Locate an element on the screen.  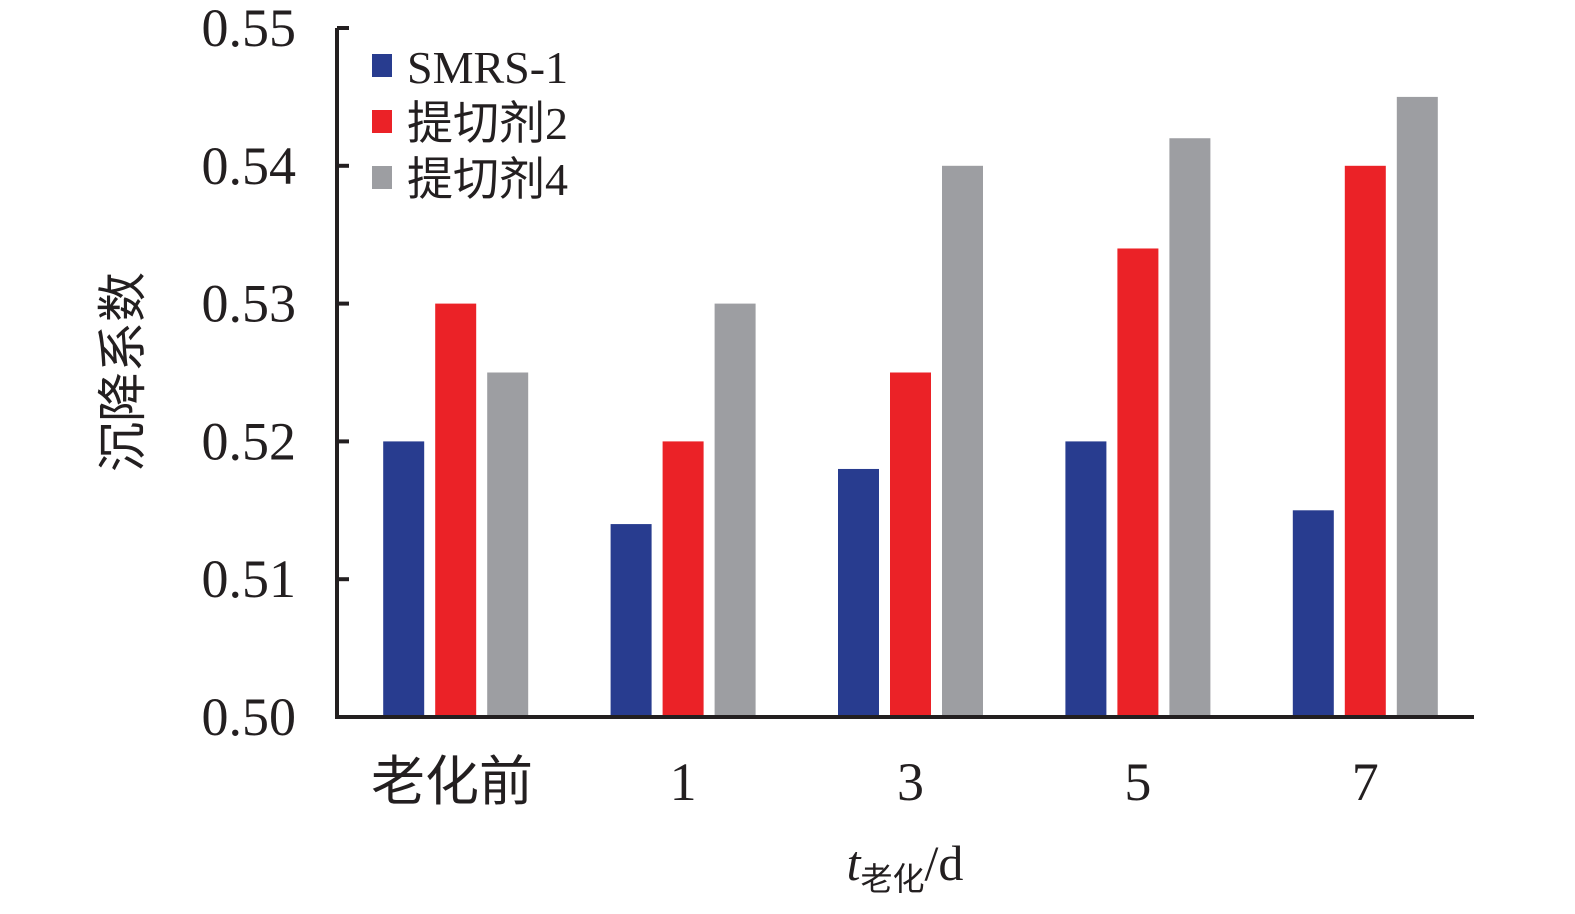
y-tick-label: 0.50 is located at coordinates (249, 717).